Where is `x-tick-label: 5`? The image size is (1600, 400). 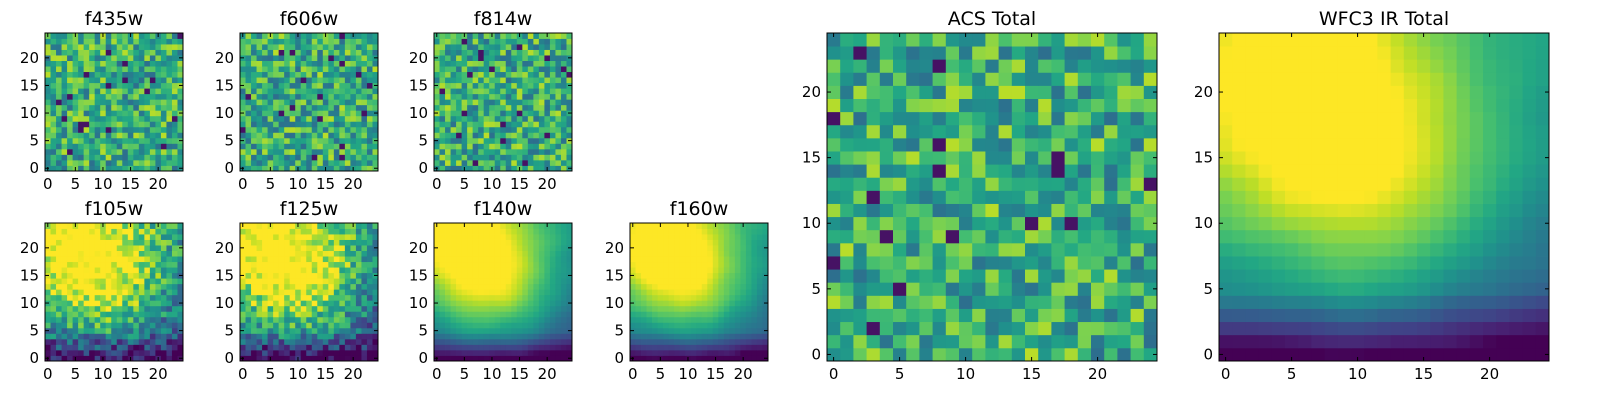 x-tick-label: 5 is located at coordinates (76, 374).